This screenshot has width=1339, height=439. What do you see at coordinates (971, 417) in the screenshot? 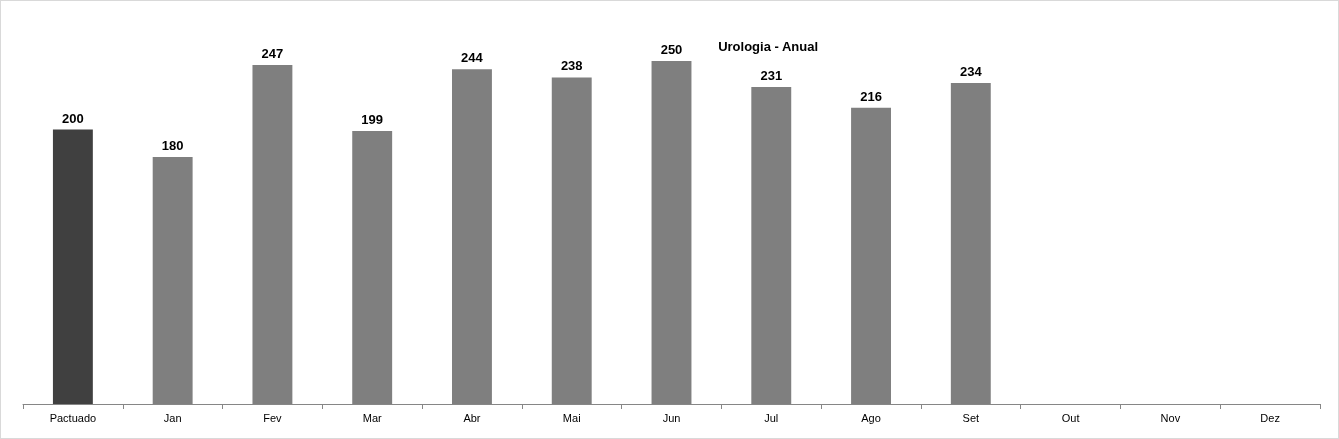
I see `x-tick-label: Set` at bounding box center [971, 417].